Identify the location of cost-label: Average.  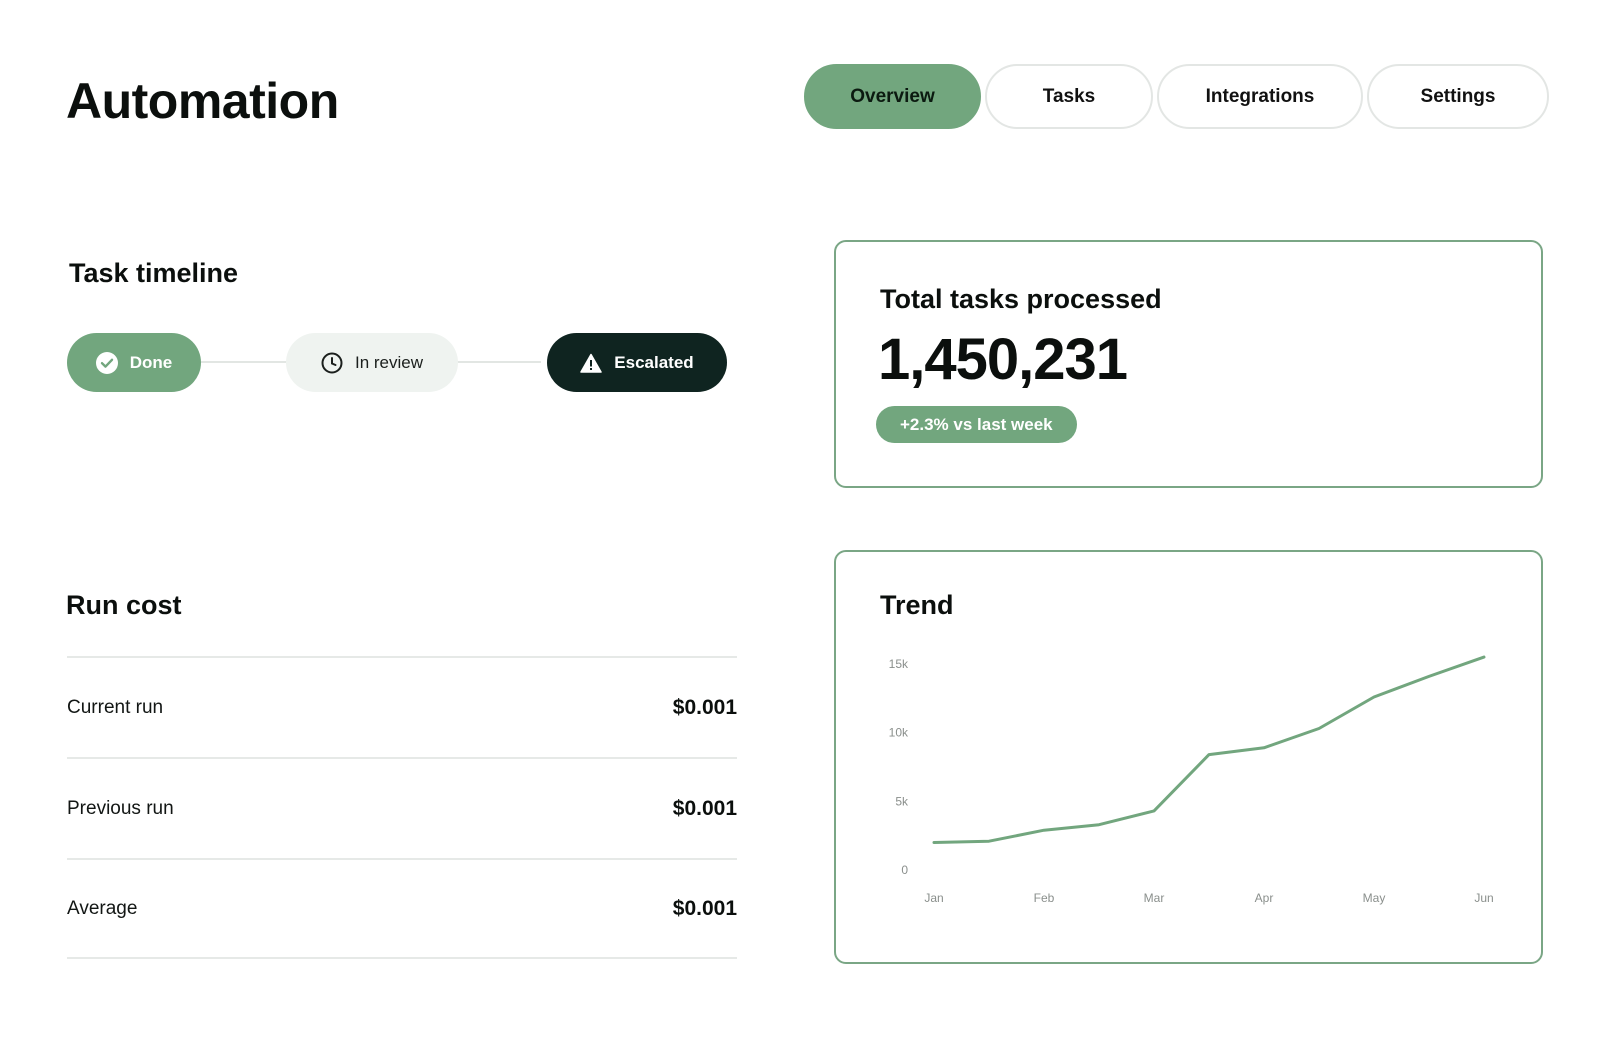
(102, 908).